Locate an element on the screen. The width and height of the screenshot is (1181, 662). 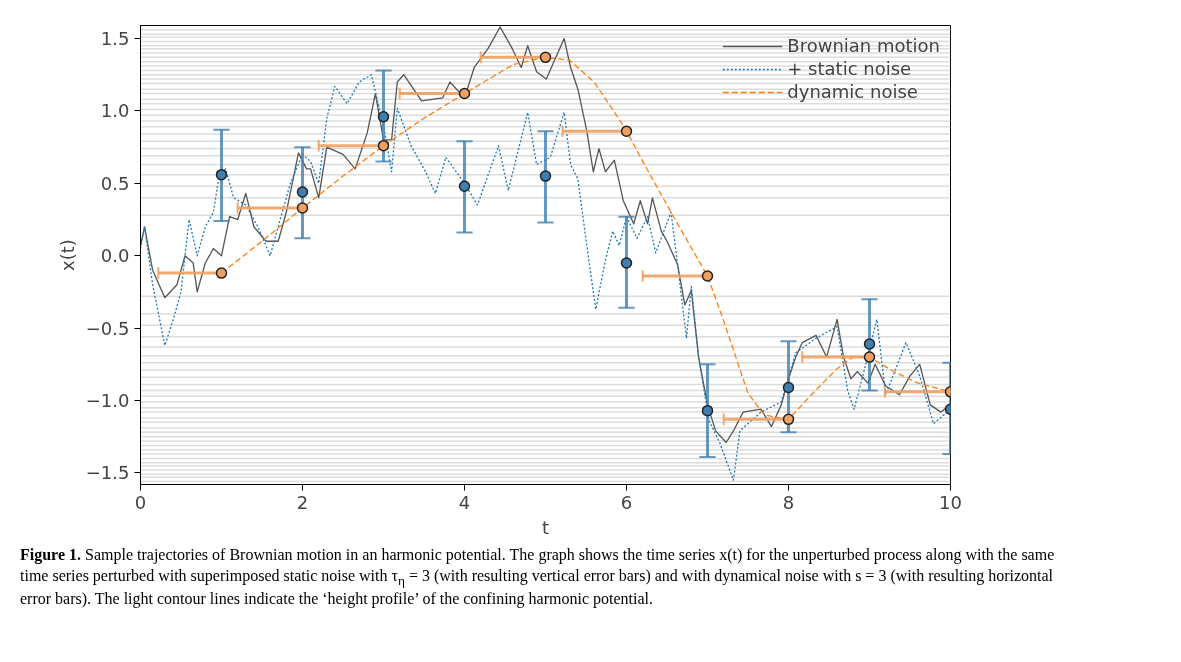
x-tick-label: 6 is located at coordinates (626, 502).